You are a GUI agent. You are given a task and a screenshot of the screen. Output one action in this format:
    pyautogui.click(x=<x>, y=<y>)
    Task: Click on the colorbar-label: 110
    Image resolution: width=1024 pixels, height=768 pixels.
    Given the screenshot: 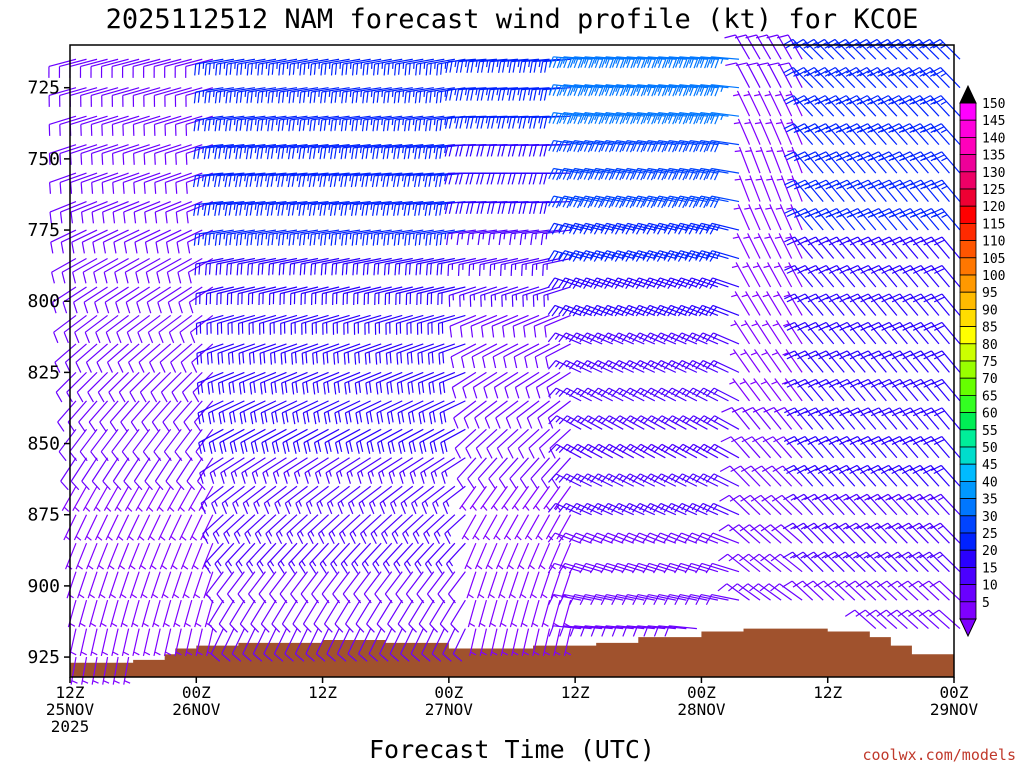 What is the action you would take?
    pyautogui.click(x=993, y=242)
    